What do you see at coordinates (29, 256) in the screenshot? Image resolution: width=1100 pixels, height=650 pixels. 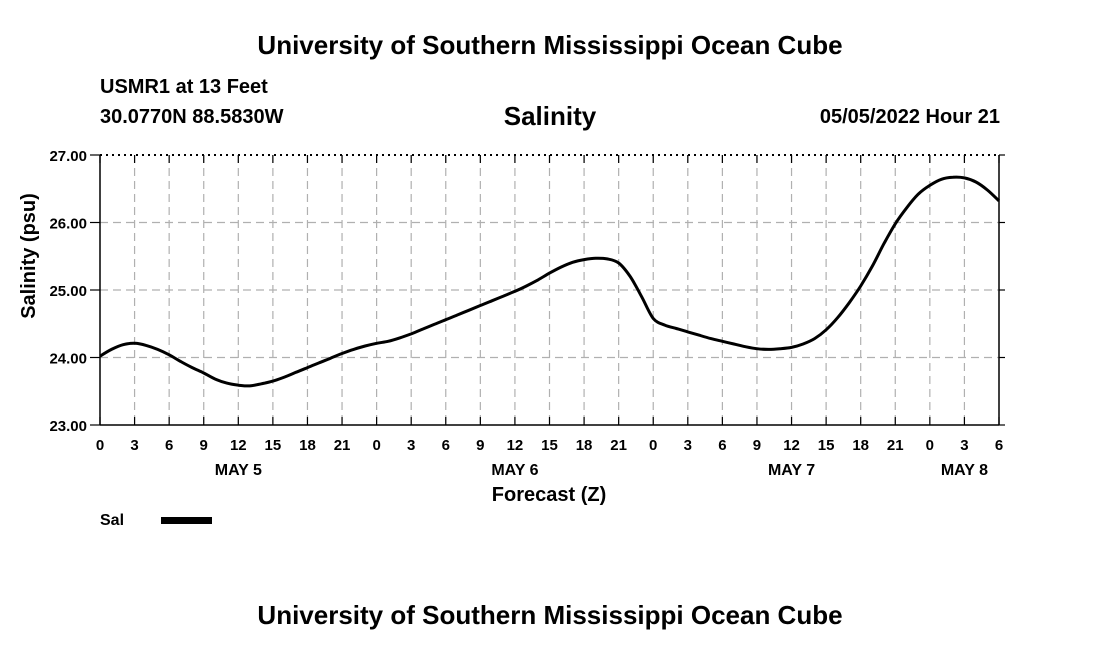 I see `y-axis-label: Salinity (psu)` at bounding box center [29, 256].